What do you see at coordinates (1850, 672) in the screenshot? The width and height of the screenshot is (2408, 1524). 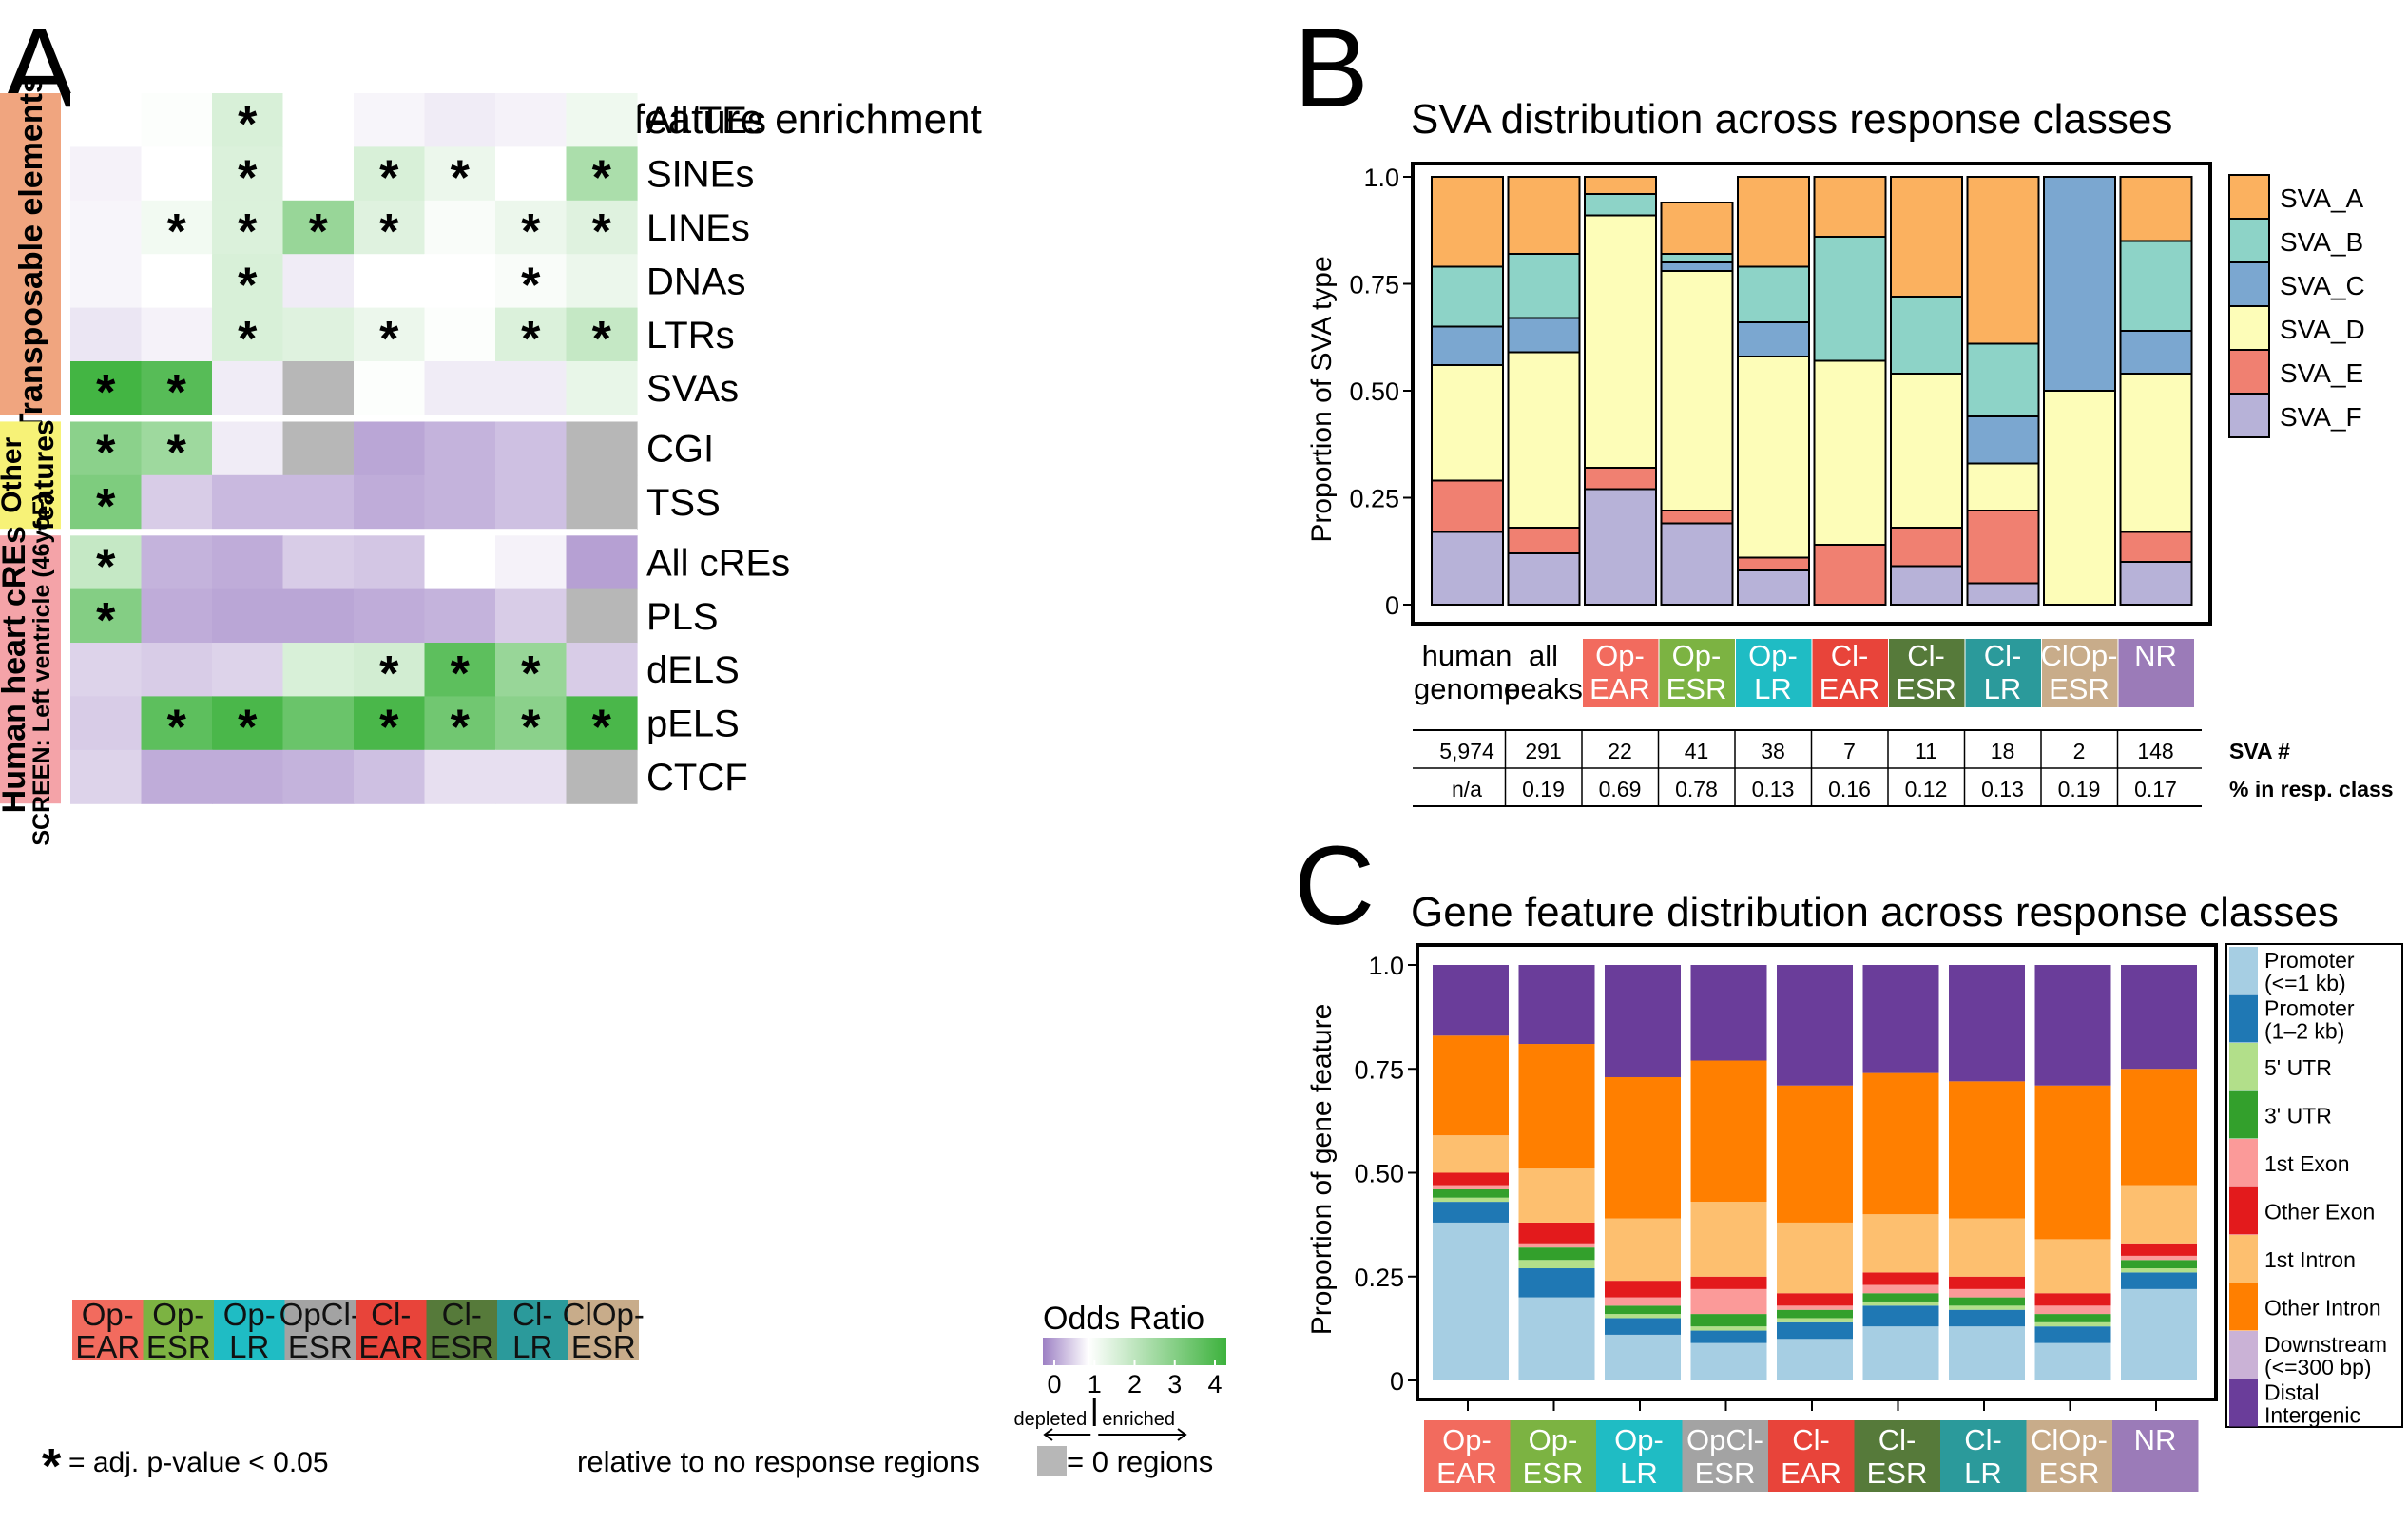 I see `category-label: Cl-EAR` at bounding box center [1850, 672].